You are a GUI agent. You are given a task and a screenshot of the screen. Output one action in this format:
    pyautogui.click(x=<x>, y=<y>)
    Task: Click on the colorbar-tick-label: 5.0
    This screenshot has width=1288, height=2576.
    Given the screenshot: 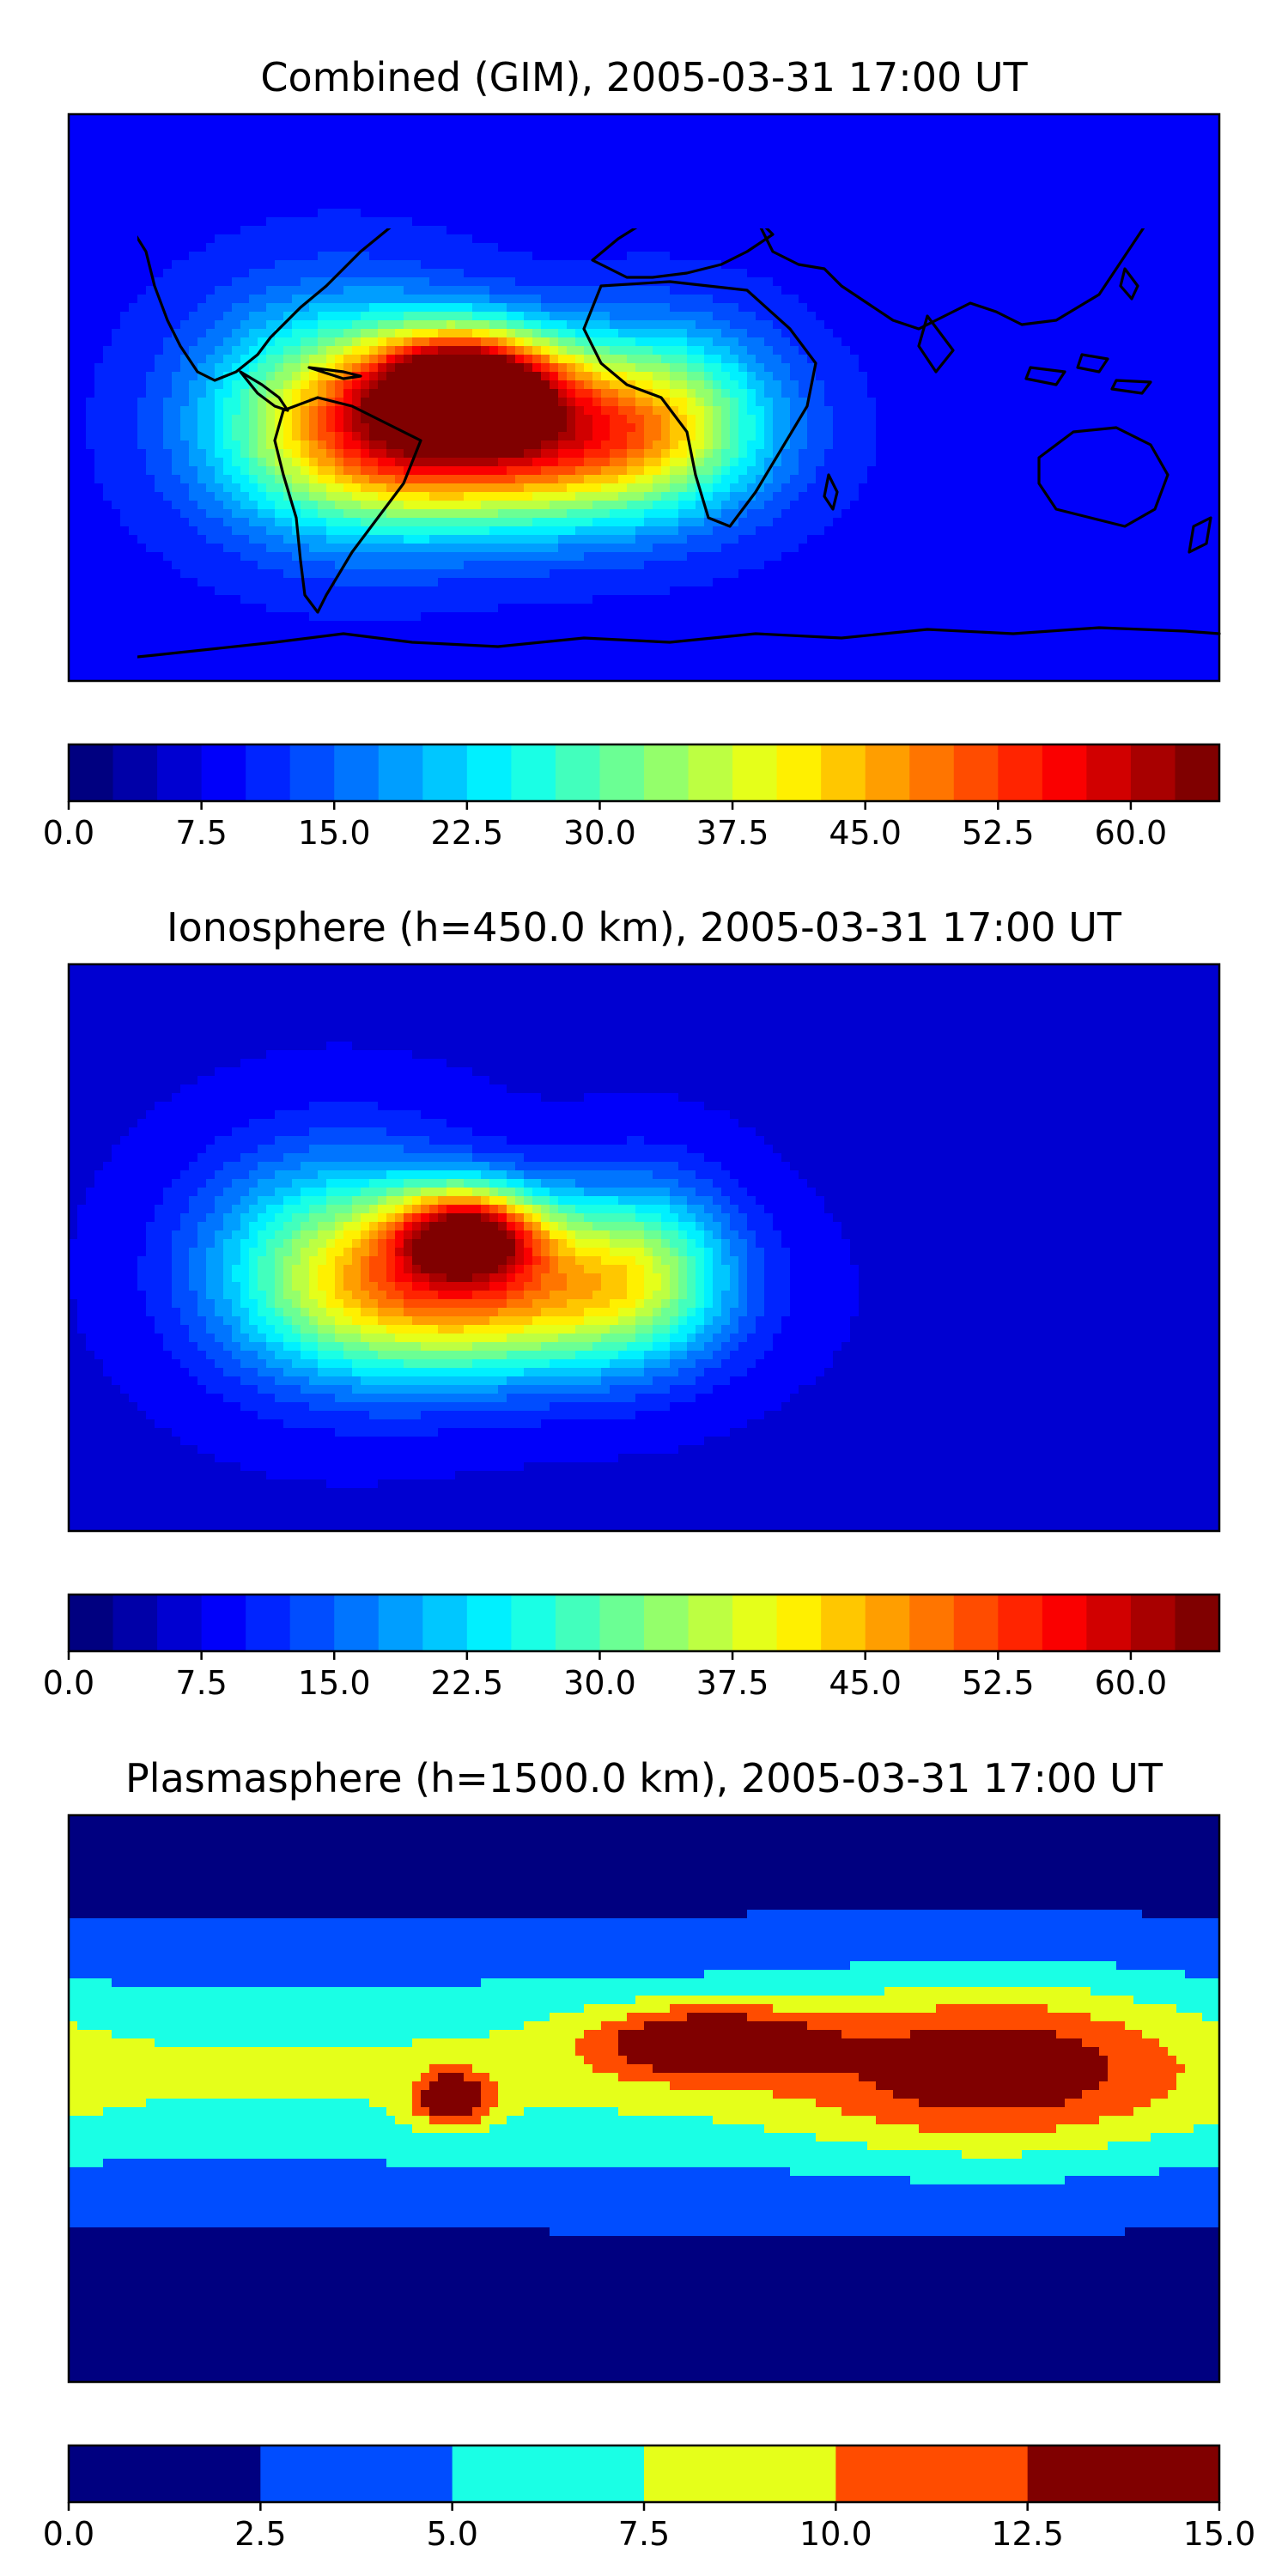 What is the action you would take?
    pyautogui.click(x=452, y=2534)
    